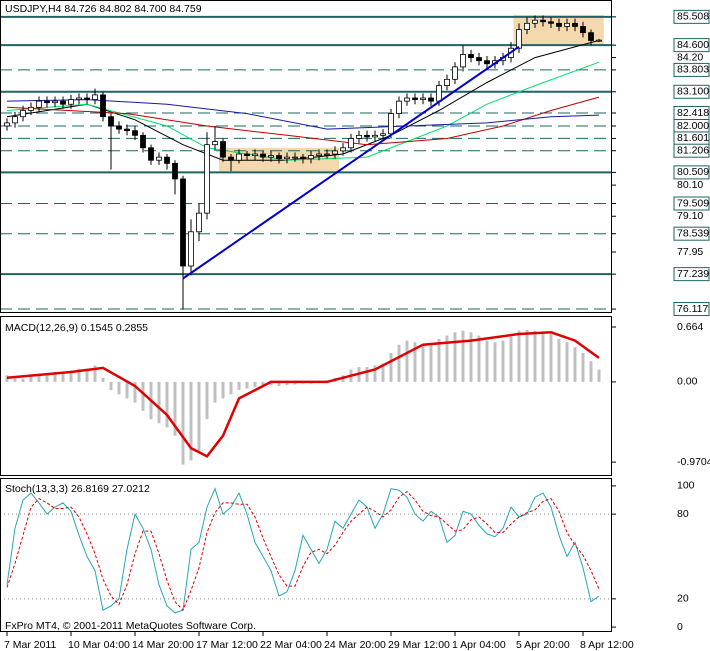  I want to click on y-tick-label: 80, so click(683, 514).